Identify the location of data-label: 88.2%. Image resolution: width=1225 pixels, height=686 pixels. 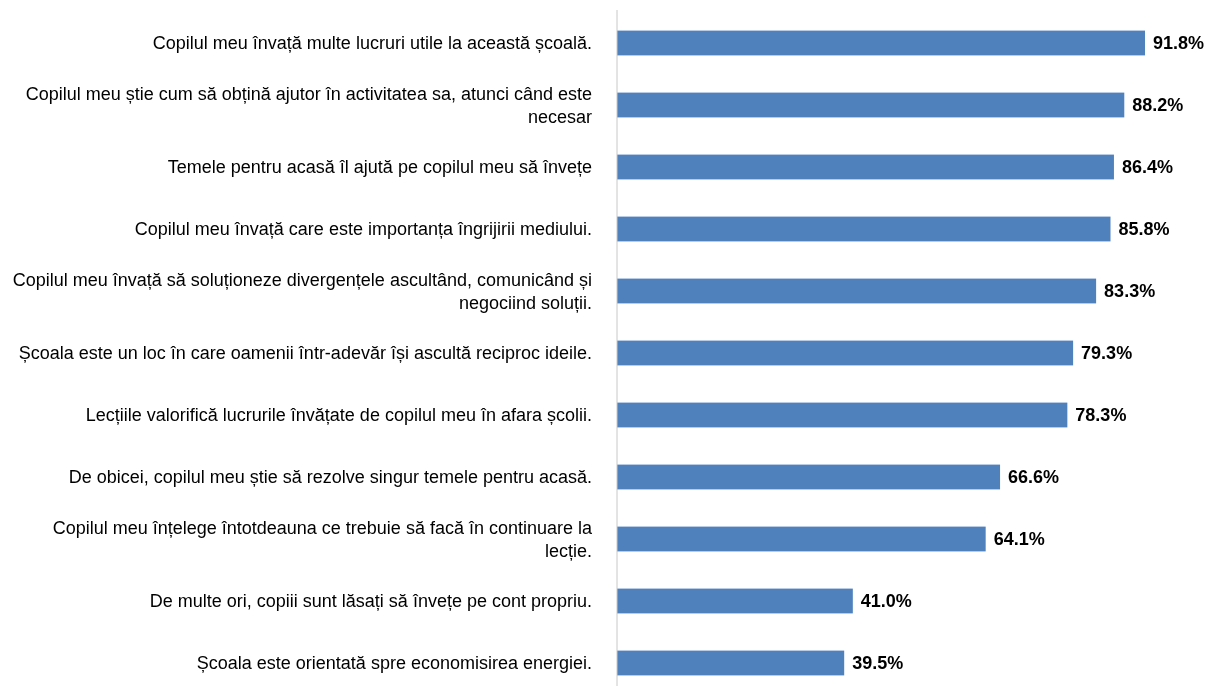
(1158, 105).